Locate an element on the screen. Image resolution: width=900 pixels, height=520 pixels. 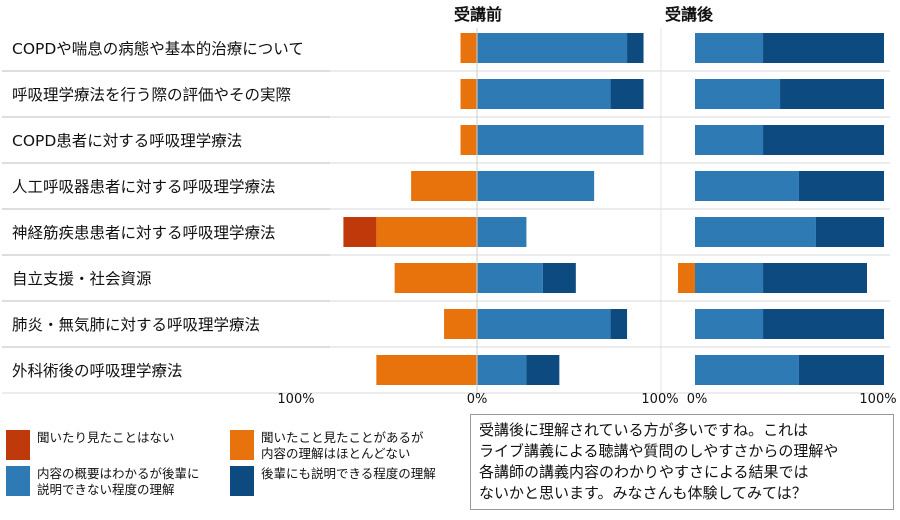
legend-item-heard: 聞いたこと見たことがあるが 内容の理解はほとんどない is located at coordinates (327, 446).